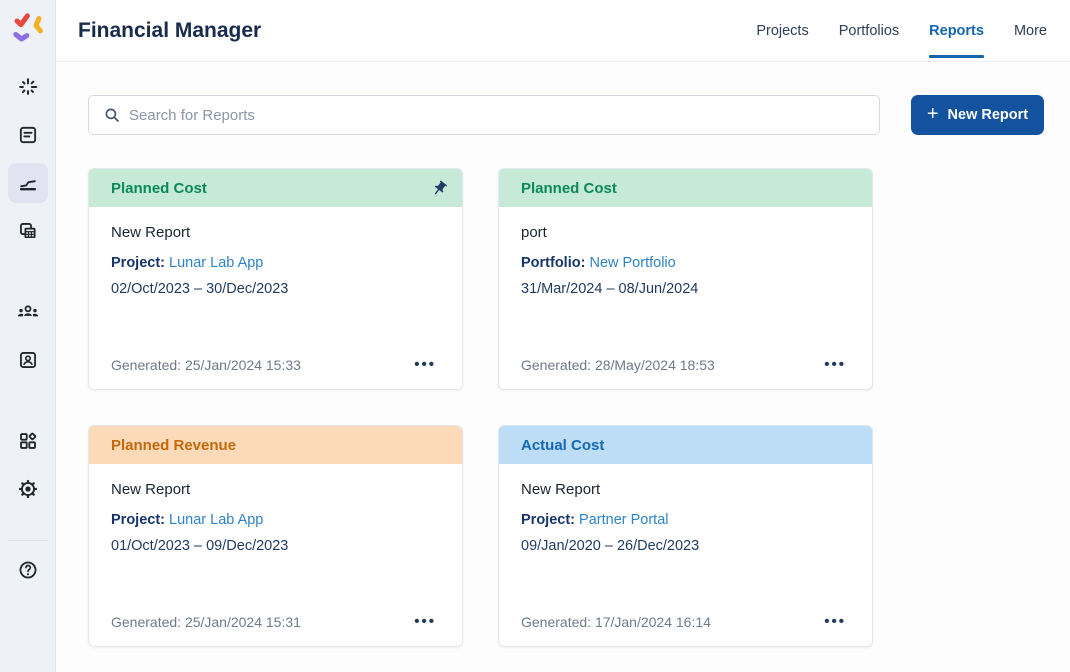  I want to click on plus-icon: +, so click(932, 114).